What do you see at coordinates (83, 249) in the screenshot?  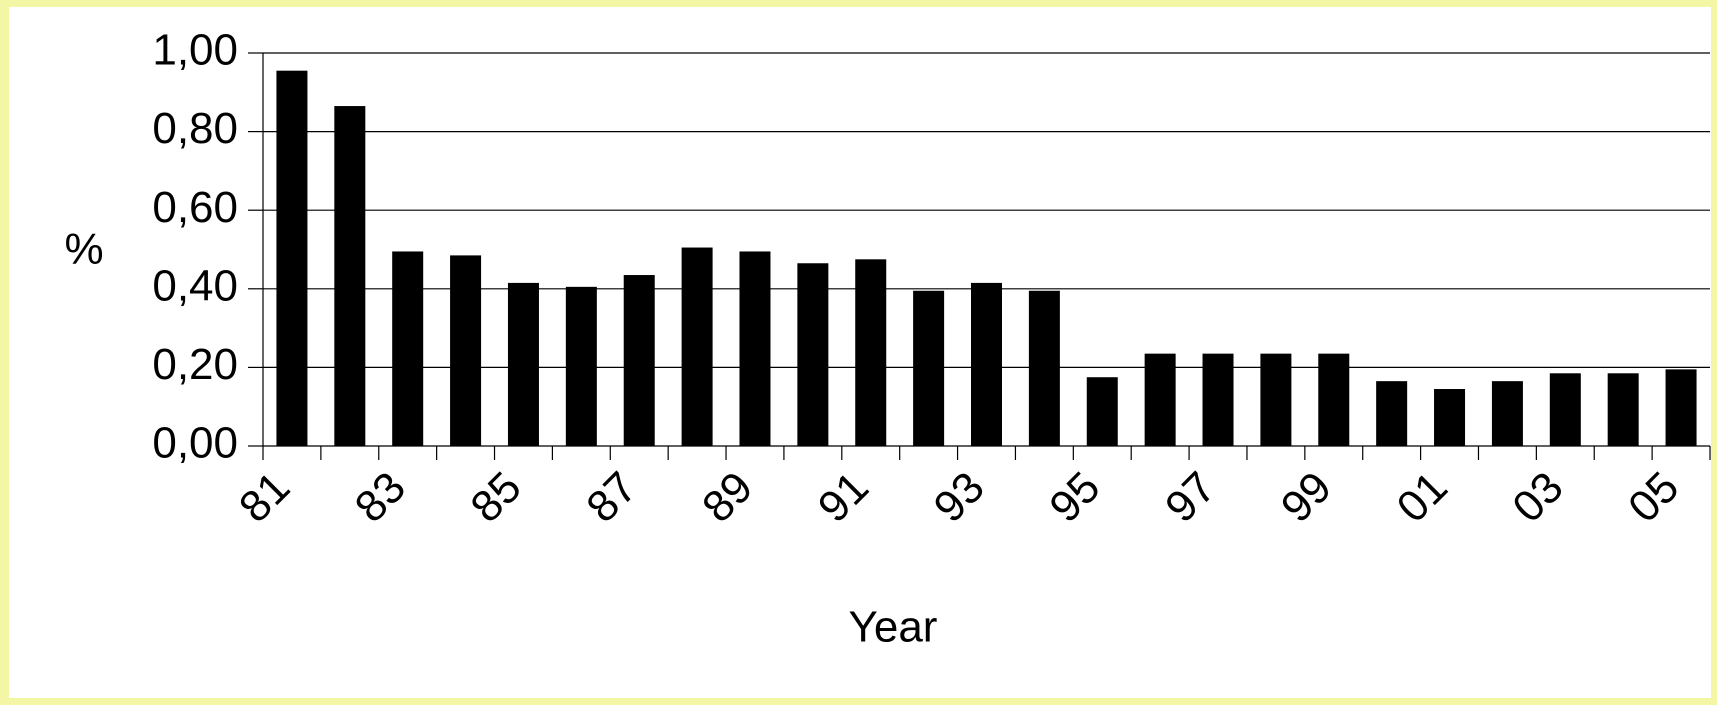 I see `y-axis-label: %` at bounding box center [83, 249].